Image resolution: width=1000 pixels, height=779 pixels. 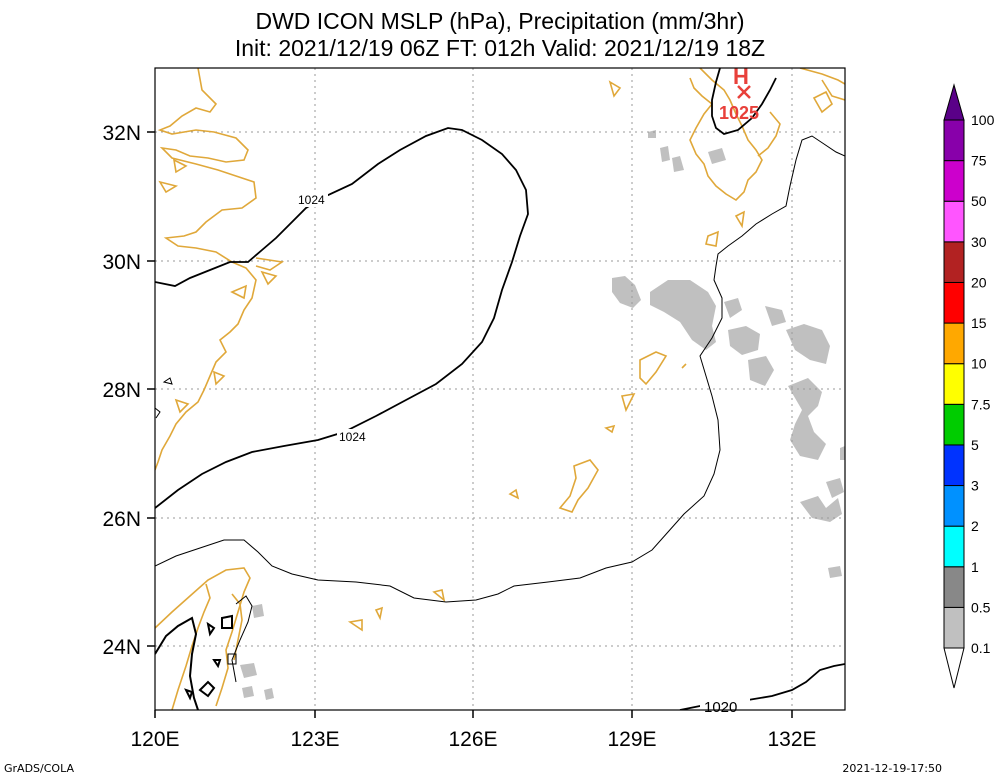 I want to click on colorbar-label: 30, so click(x=979, y=242).